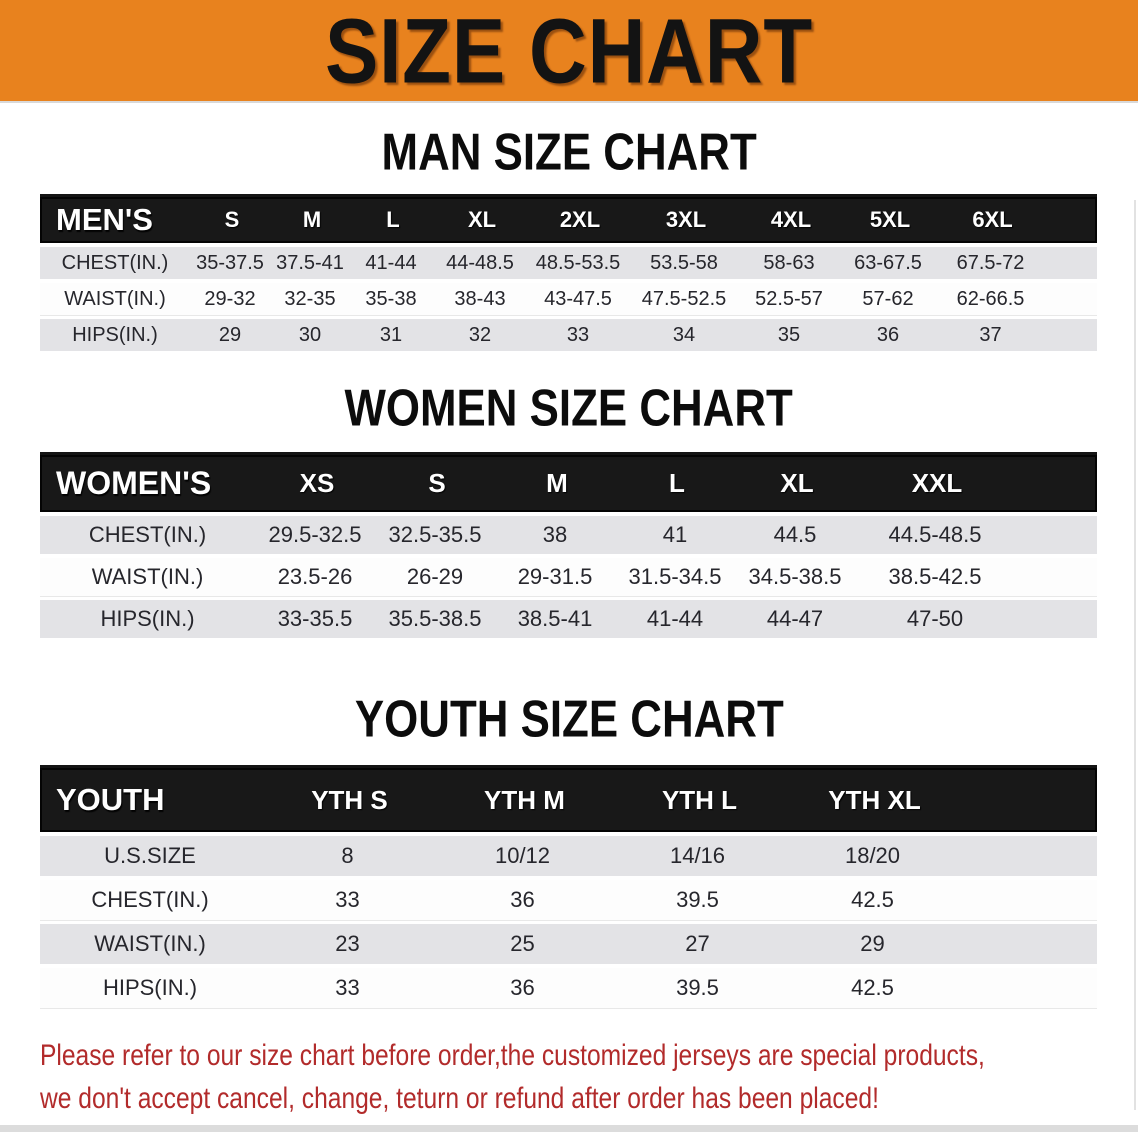 This screenshot has width=1138, height=1132. Describe the element at coordinates (568, 483) in the screenshot. I see `table-header-row: WOMEN'S XS S M L XL XXL` at that location.